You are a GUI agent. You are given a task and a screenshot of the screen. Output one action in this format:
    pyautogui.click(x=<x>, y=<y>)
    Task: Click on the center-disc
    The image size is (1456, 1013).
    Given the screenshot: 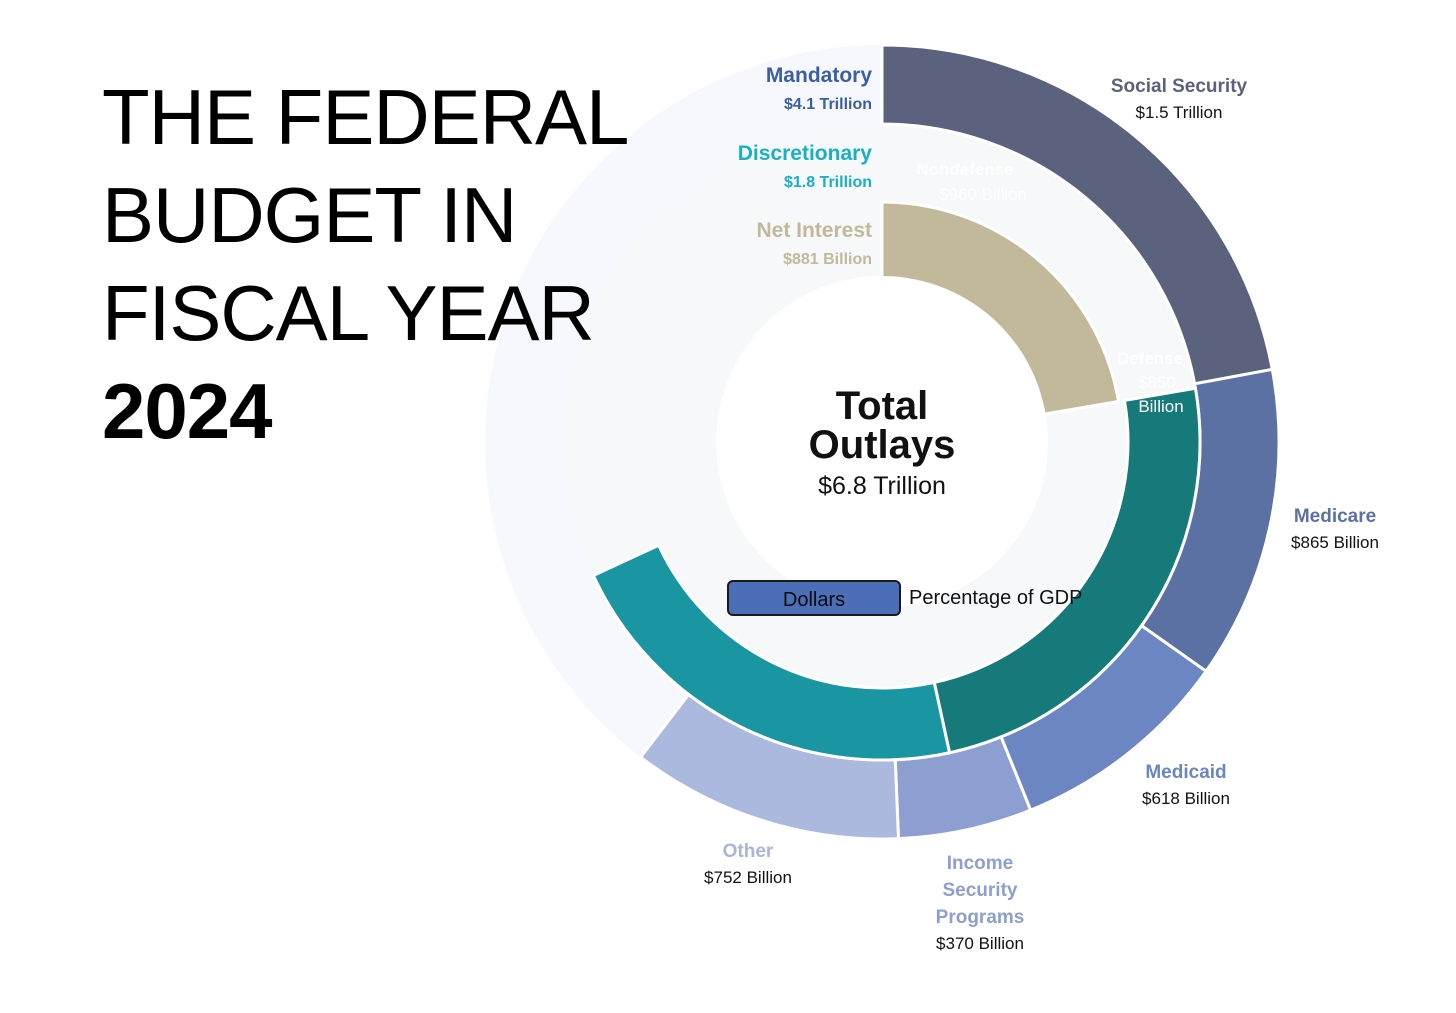 What is the action you would take?
    pyautogui.click(x=882, y=442)
    